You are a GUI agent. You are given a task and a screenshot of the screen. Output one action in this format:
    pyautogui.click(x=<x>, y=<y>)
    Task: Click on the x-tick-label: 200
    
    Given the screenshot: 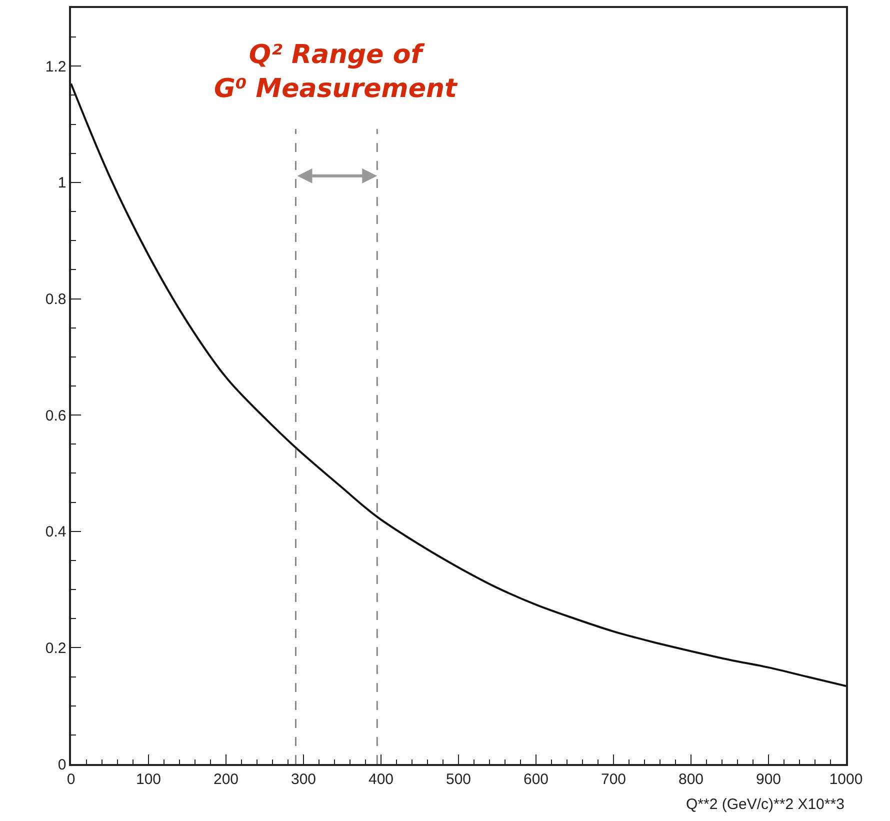 What is the action you would take?
    pyautogui.click(x=226, y=779)
    